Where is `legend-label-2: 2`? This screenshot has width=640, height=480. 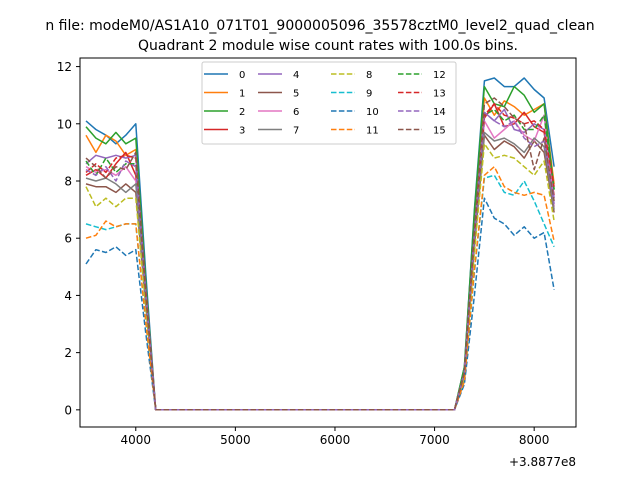
legend-label-2: 2 is located at coordinates (242, 112).